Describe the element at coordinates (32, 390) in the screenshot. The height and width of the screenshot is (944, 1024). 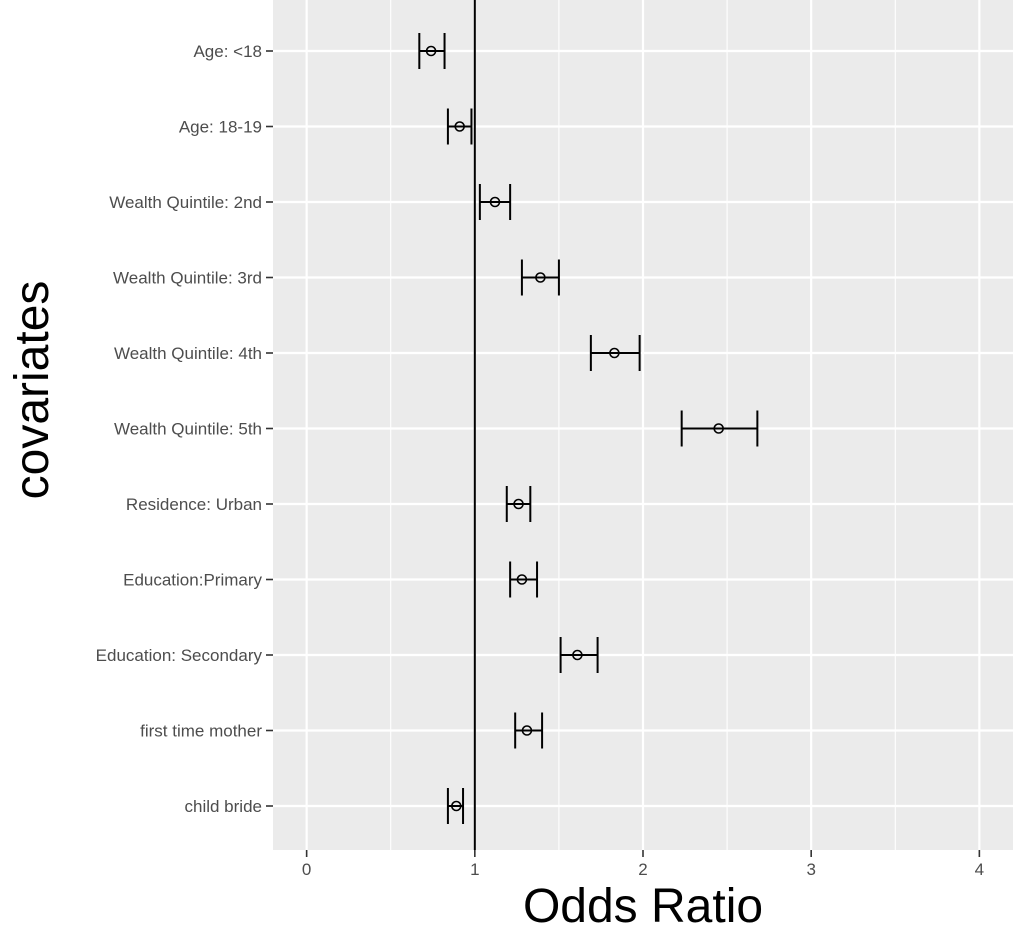
I see `y-axis-title: covariates` at that location.